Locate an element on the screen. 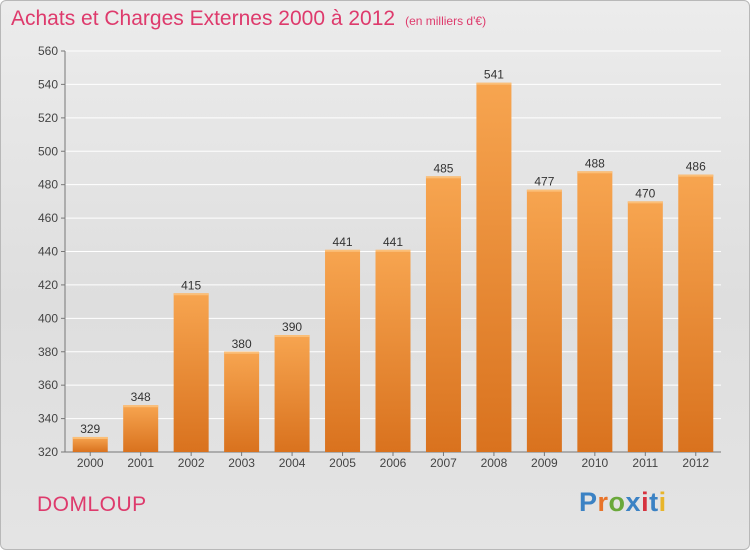 The height and width of the screenshot is (550, 750). y-tick-label: 380 is located at coordinates (48, 352).